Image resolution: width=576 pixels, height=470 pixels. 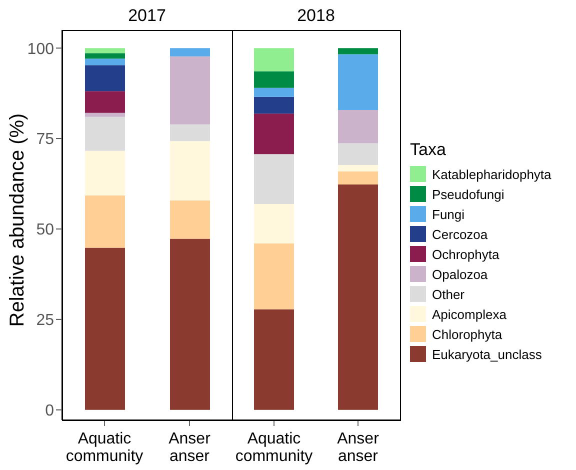 What do you see at coordinates (40, 49) in the screenshot?
I see `y-tick-label: 100` at bounding box center [40, 49].